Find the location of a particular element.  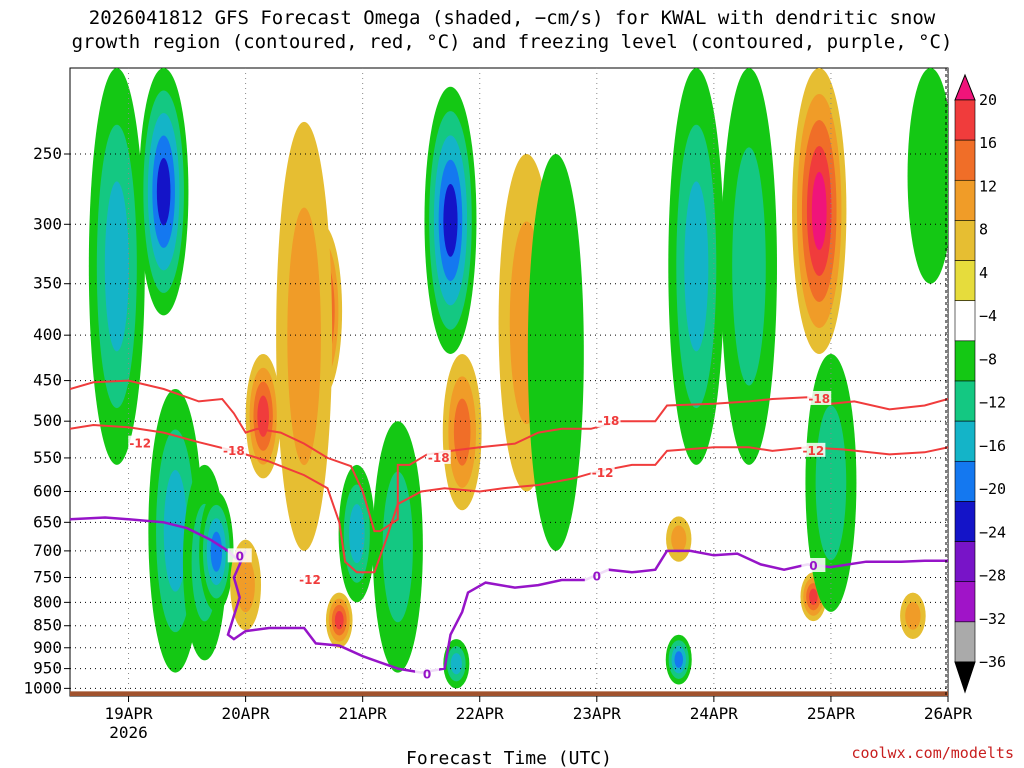

dgz-label-extra-5-bg is located at coordinates (813, 449).